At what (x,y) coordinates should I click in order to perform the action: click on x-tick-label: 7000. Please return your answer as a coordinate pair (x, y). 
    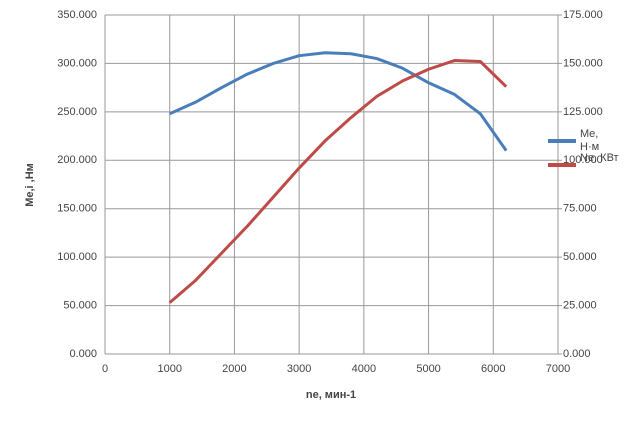
    Looking at the image, I should click on (558, 369).